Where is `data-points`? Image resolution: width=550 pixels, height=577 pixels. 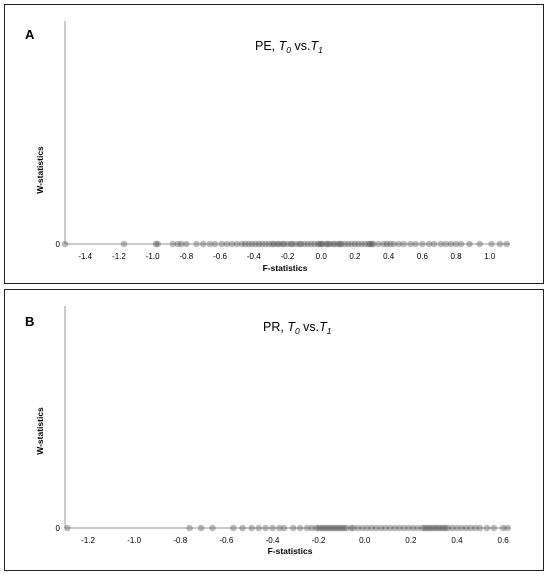
data-points is located at coordinates (285, 244).